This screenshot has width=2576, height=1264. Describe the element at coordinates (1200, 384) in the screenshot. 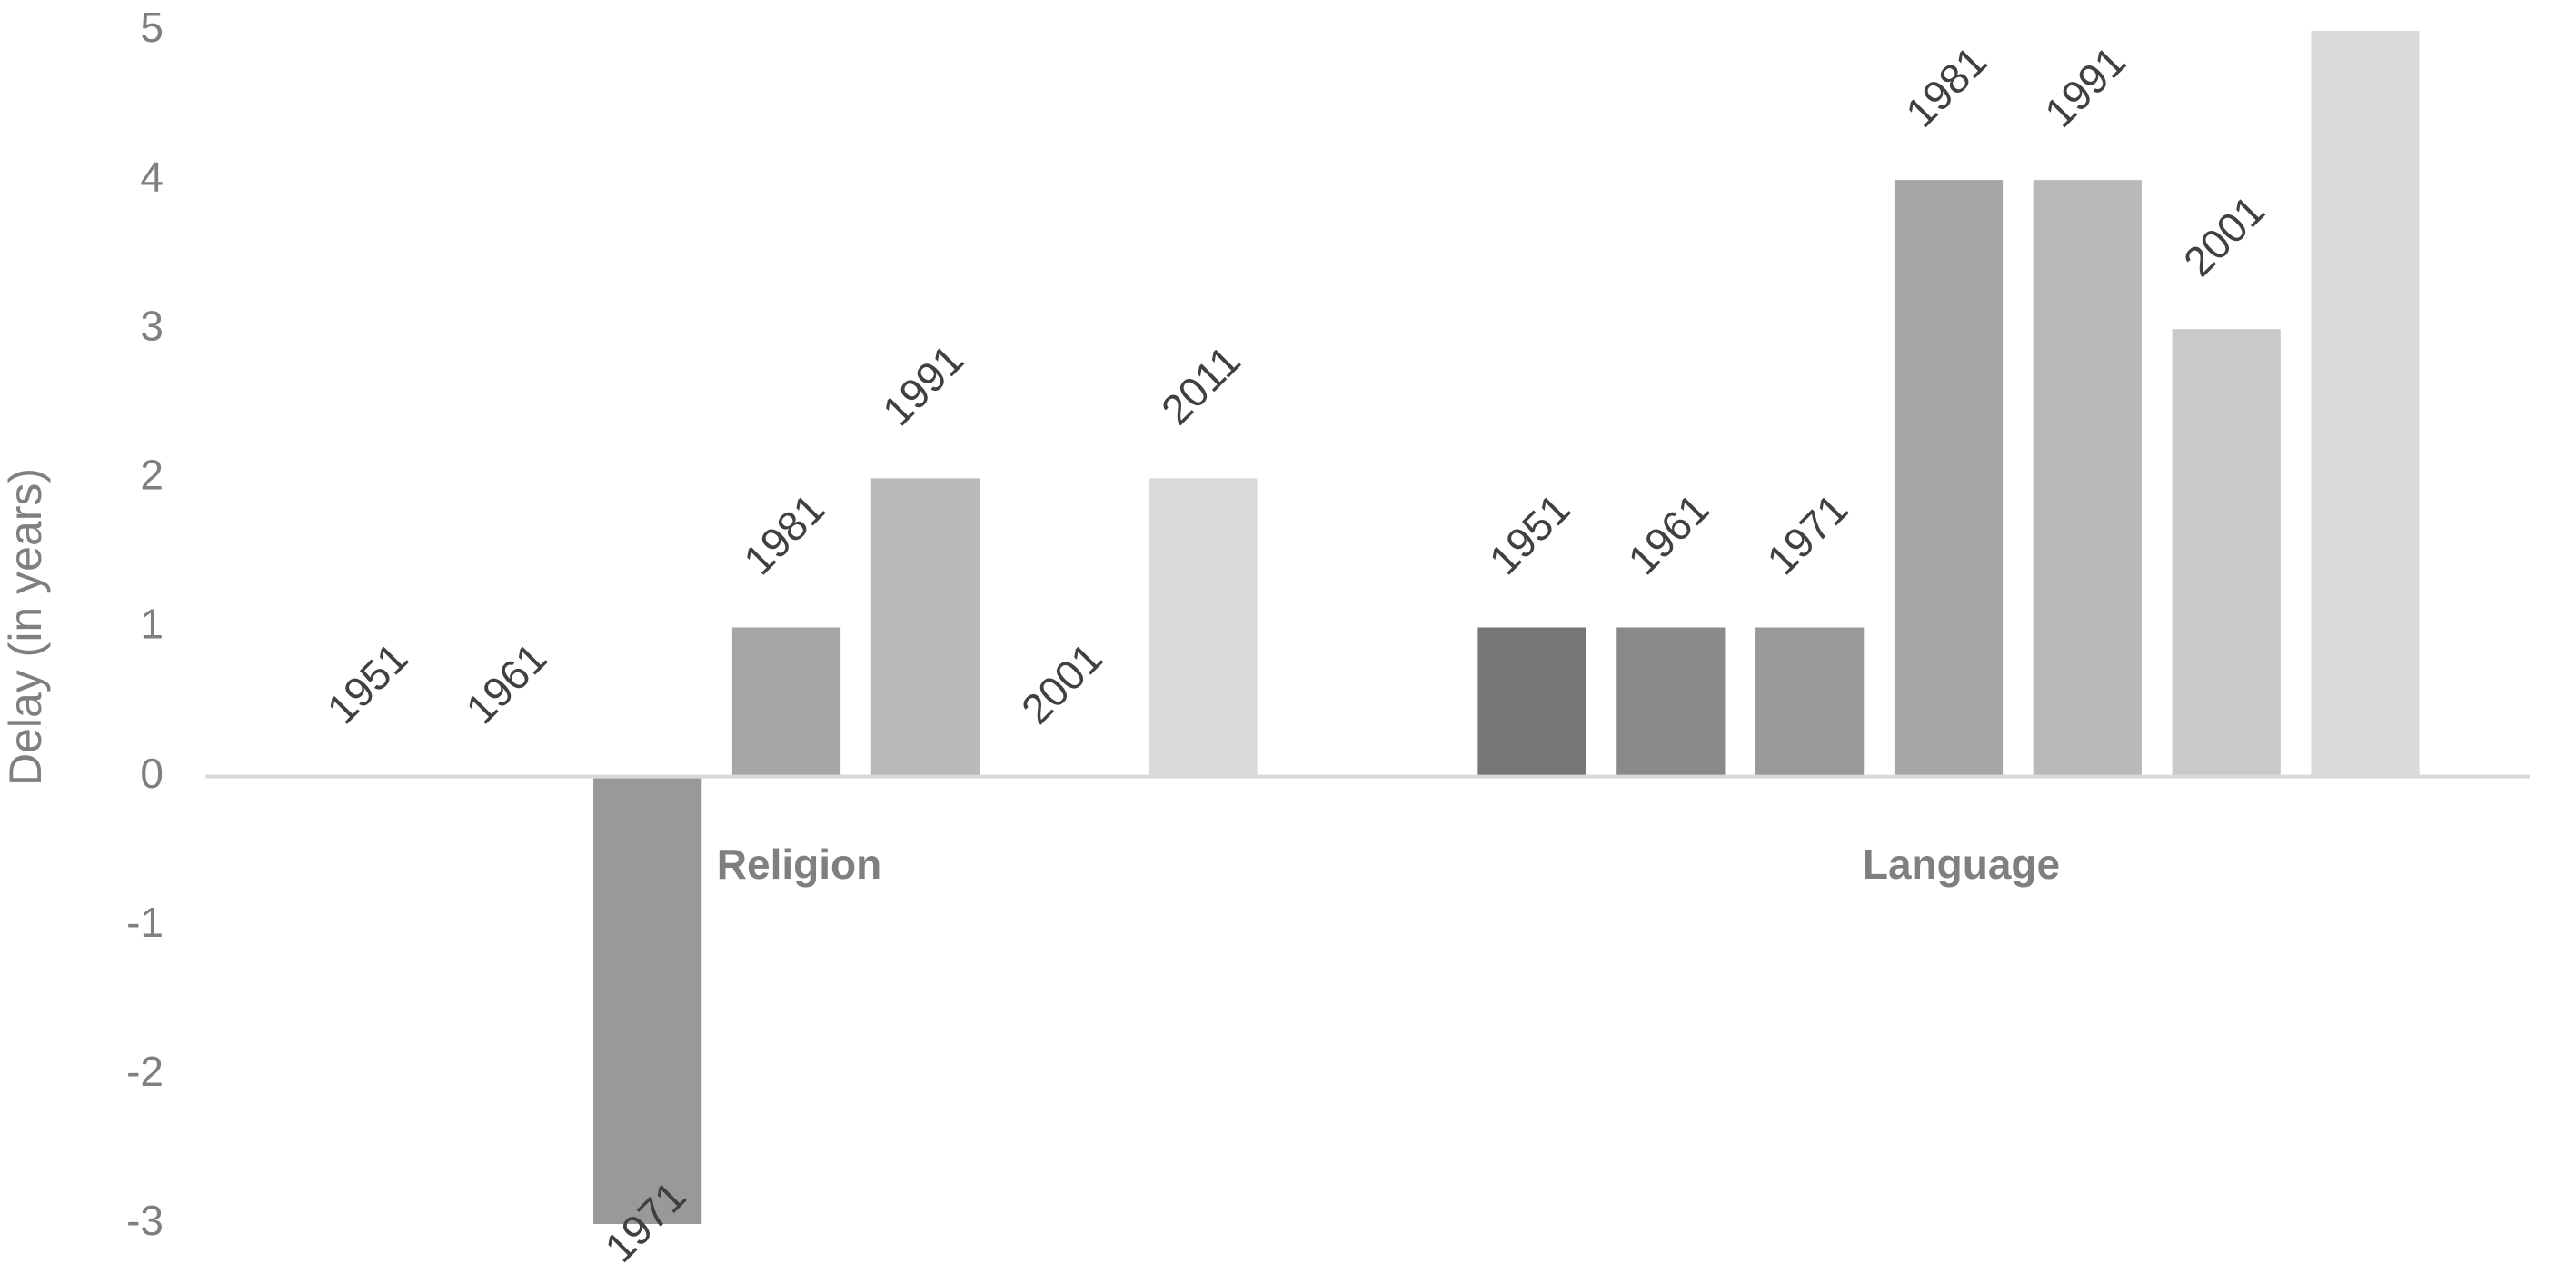

I see `data-label: 2011` at that location.